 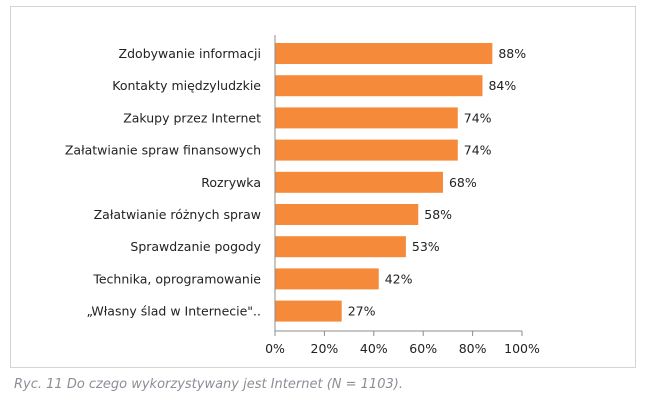 What do you see at coordinates (177, 214) in the screenshot?
I see `category-label: Załatwianie różnych spraw` at bounding box center [177, 214].